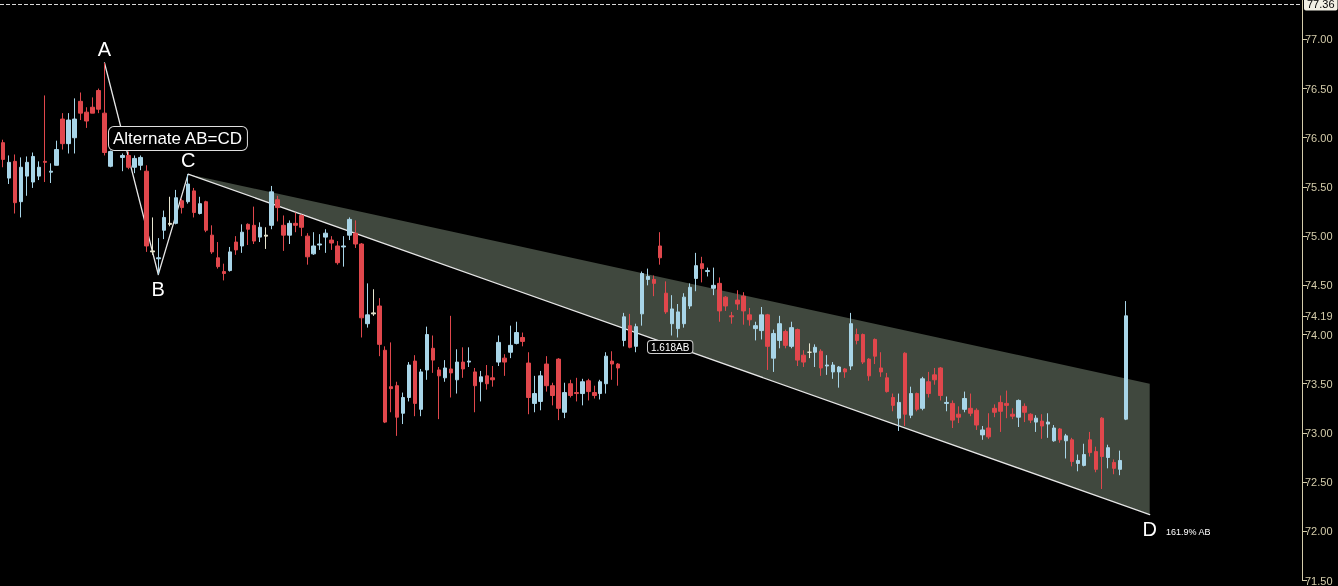  I want to click on annotation: Alternate AB=CD, so click(177, 138).